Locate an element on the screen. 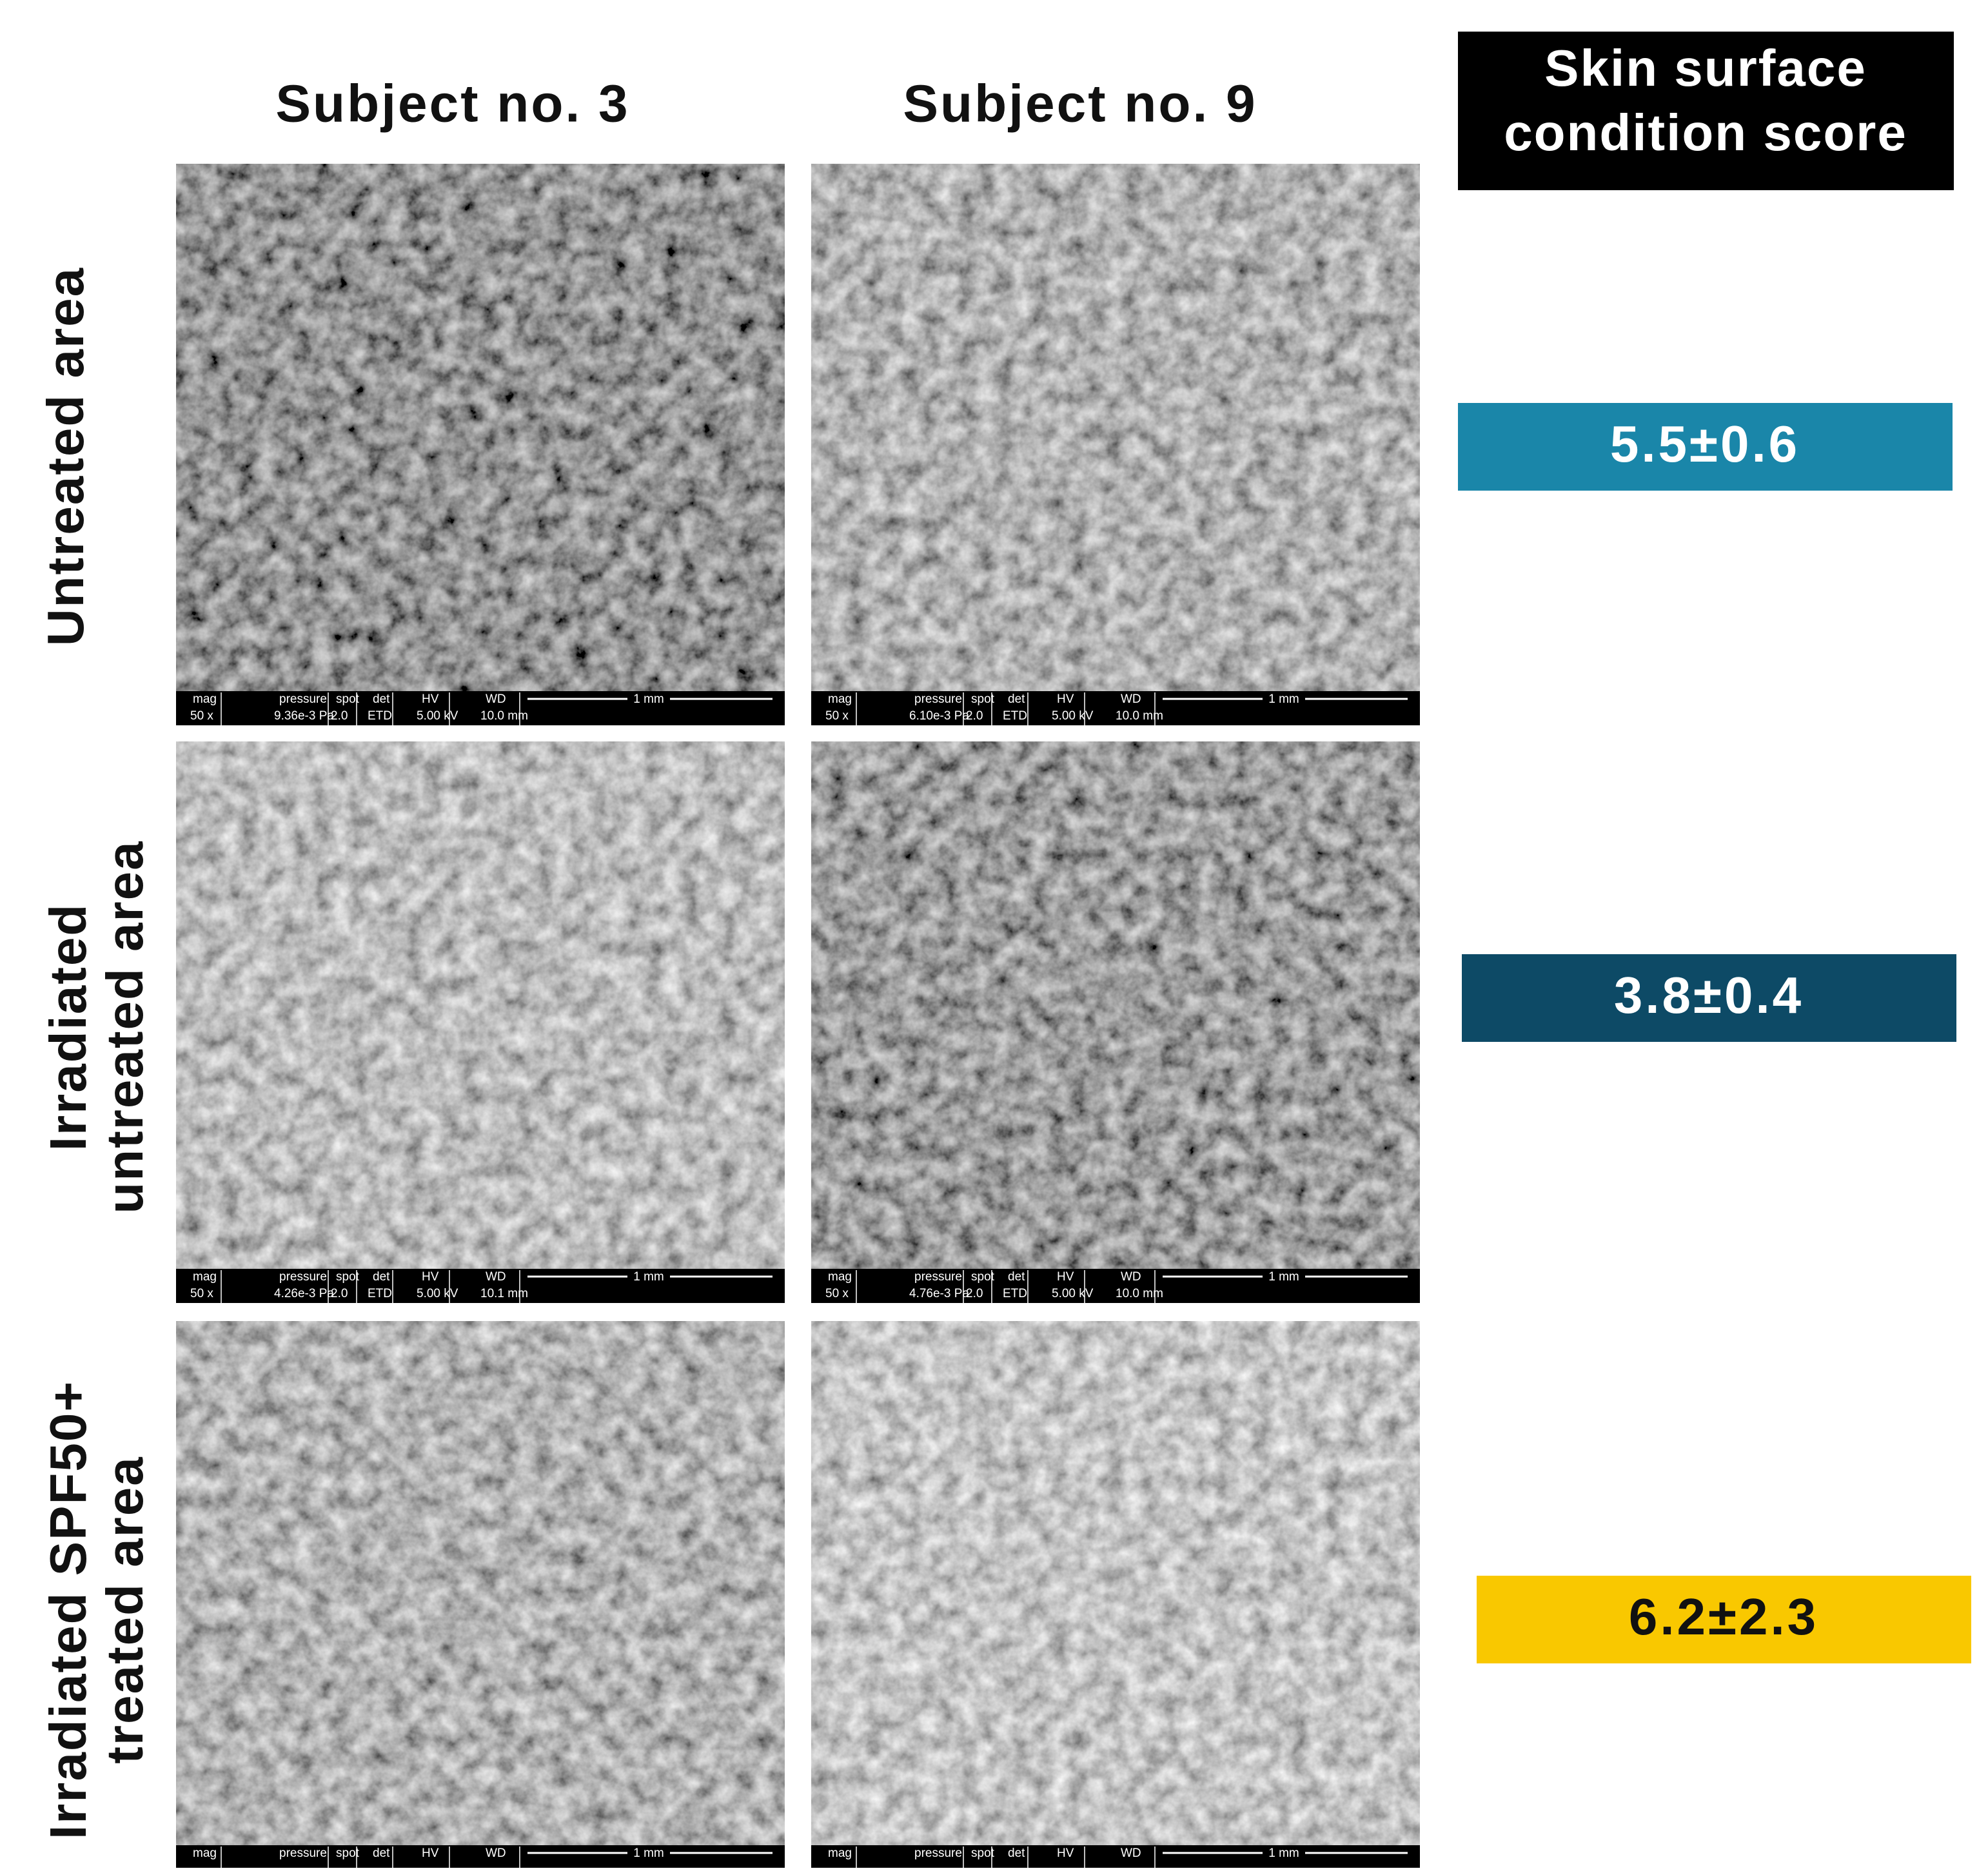  row-label: treated area is located at coordinates (124, 1610).